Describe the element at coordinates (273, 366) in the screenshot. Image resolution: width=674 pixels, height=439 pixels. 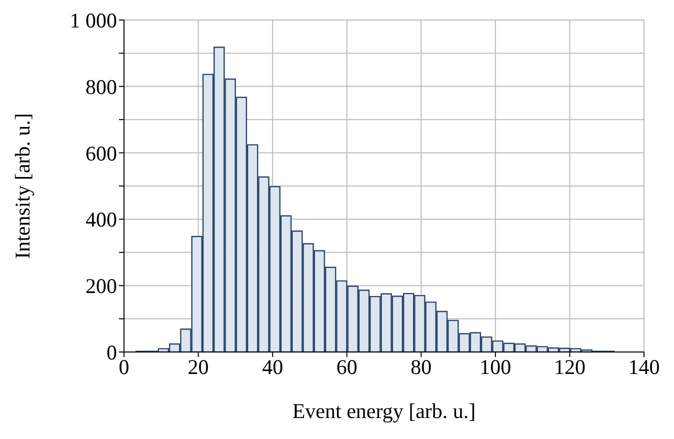
I see `x-tick-label: 40` at that location.